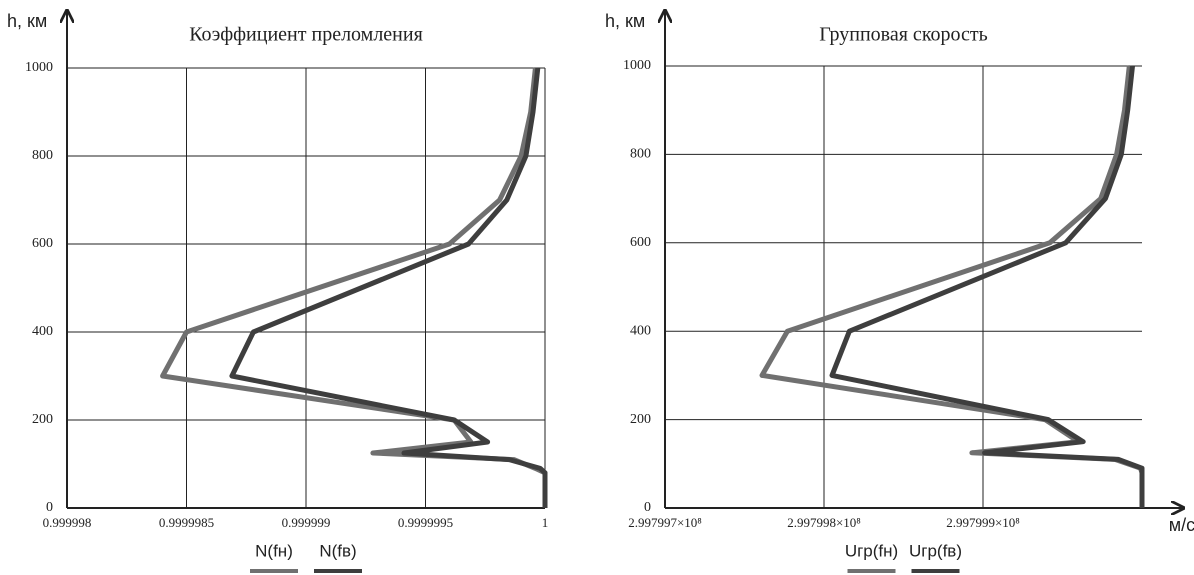 This screenshot has height=575, width=1194. What do you see at coordinates (545, 522) in the screenshot?
I see `x-tick-label: 1` at bounding box center [545, 522].